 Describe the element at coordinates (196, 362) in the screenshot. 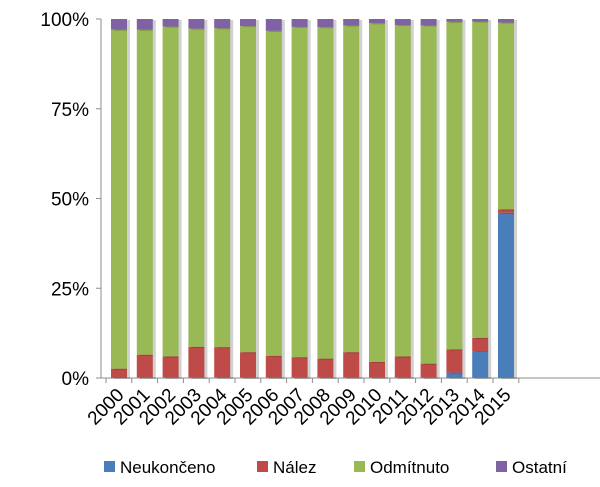

I see `bar-segment-n-lez-2003` at that location.